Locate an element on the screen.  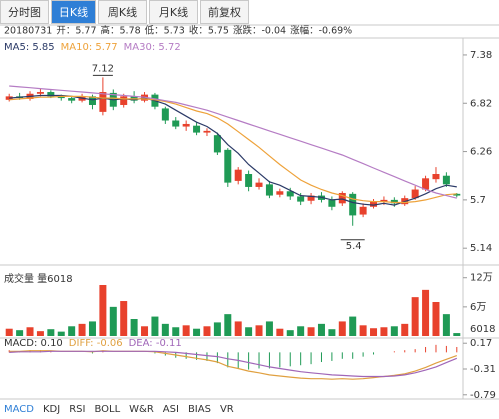
panel-title: 成交量 量6018 is located at coordinates (38, 278).